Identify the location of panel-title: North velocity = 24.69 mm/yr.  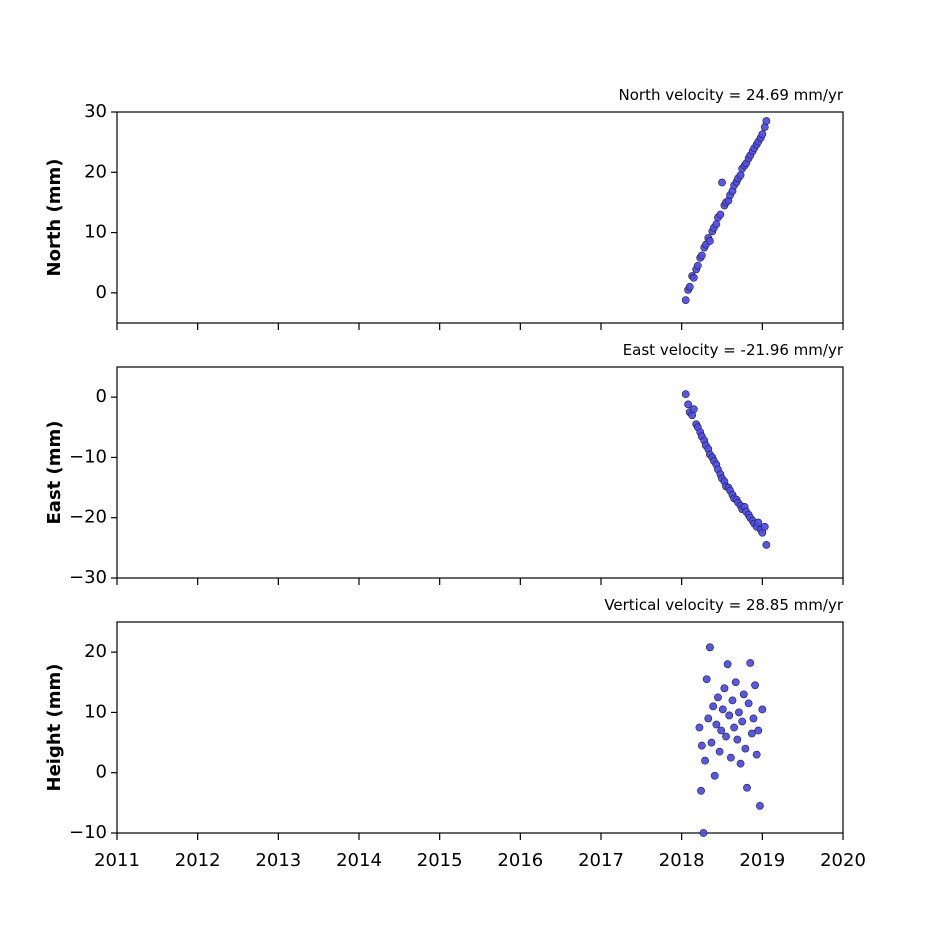
(731, 95).